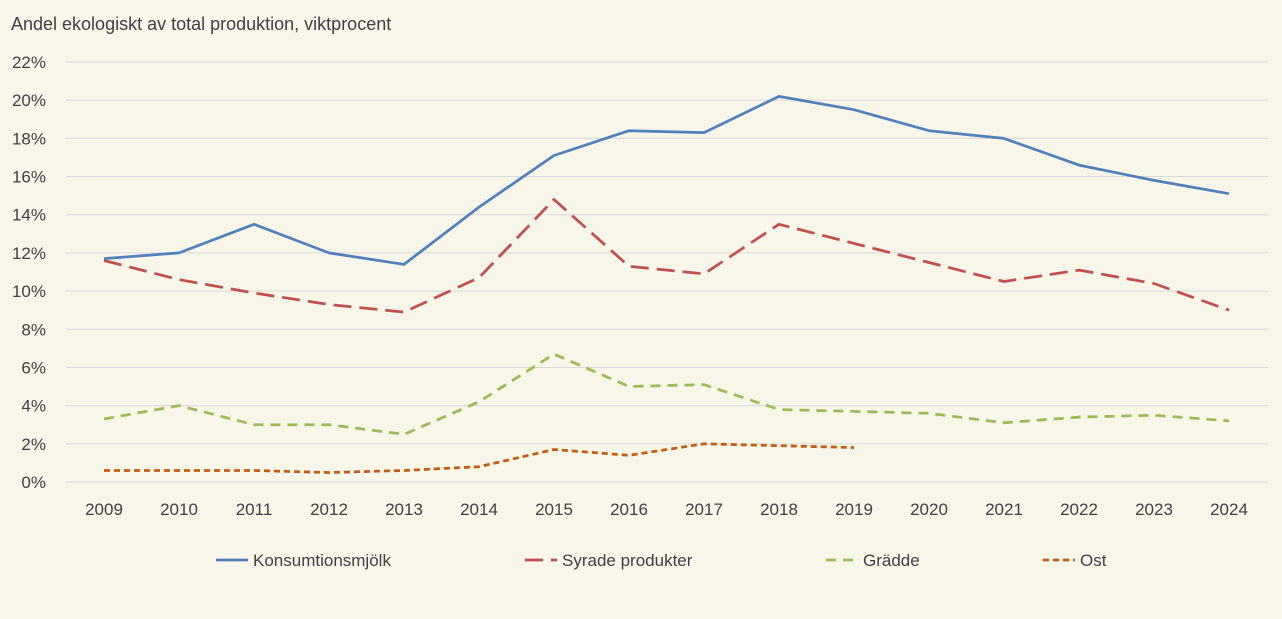 This screenshot has height=619, width=1282. I want to click on x-tick-label: 2011, so click(254, 509).